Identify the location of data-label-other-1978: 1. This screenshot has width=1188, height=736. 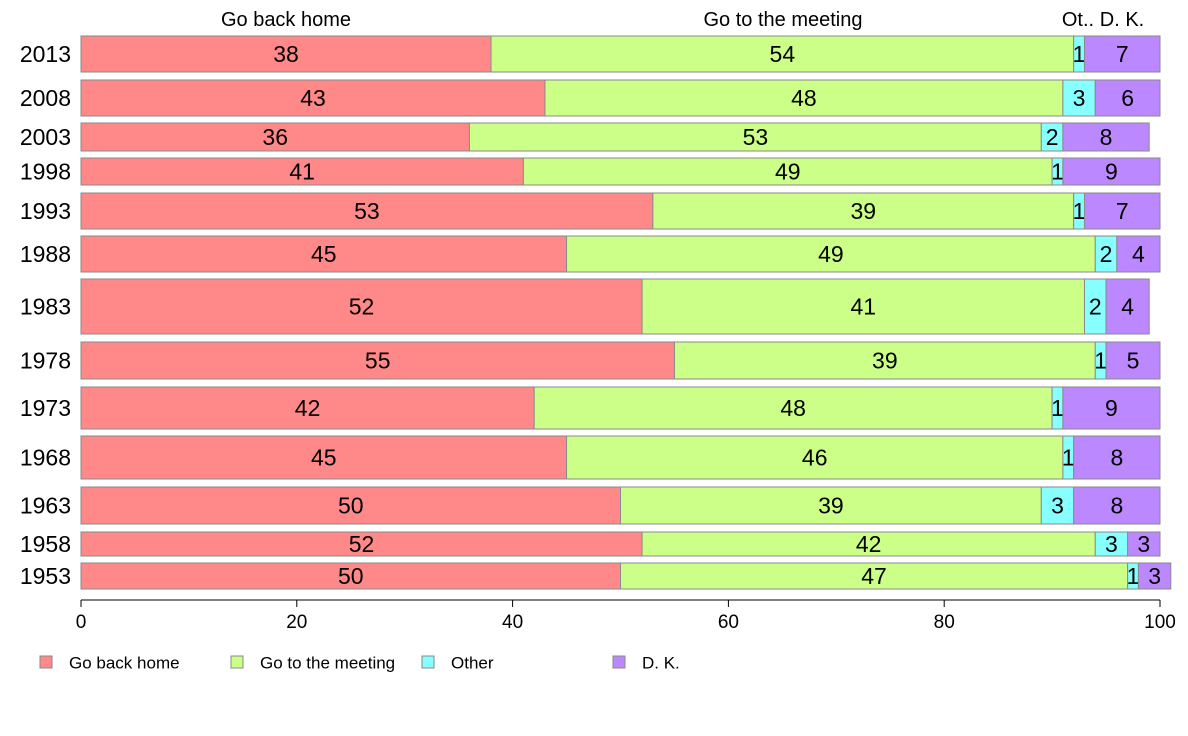
(1100, 361).